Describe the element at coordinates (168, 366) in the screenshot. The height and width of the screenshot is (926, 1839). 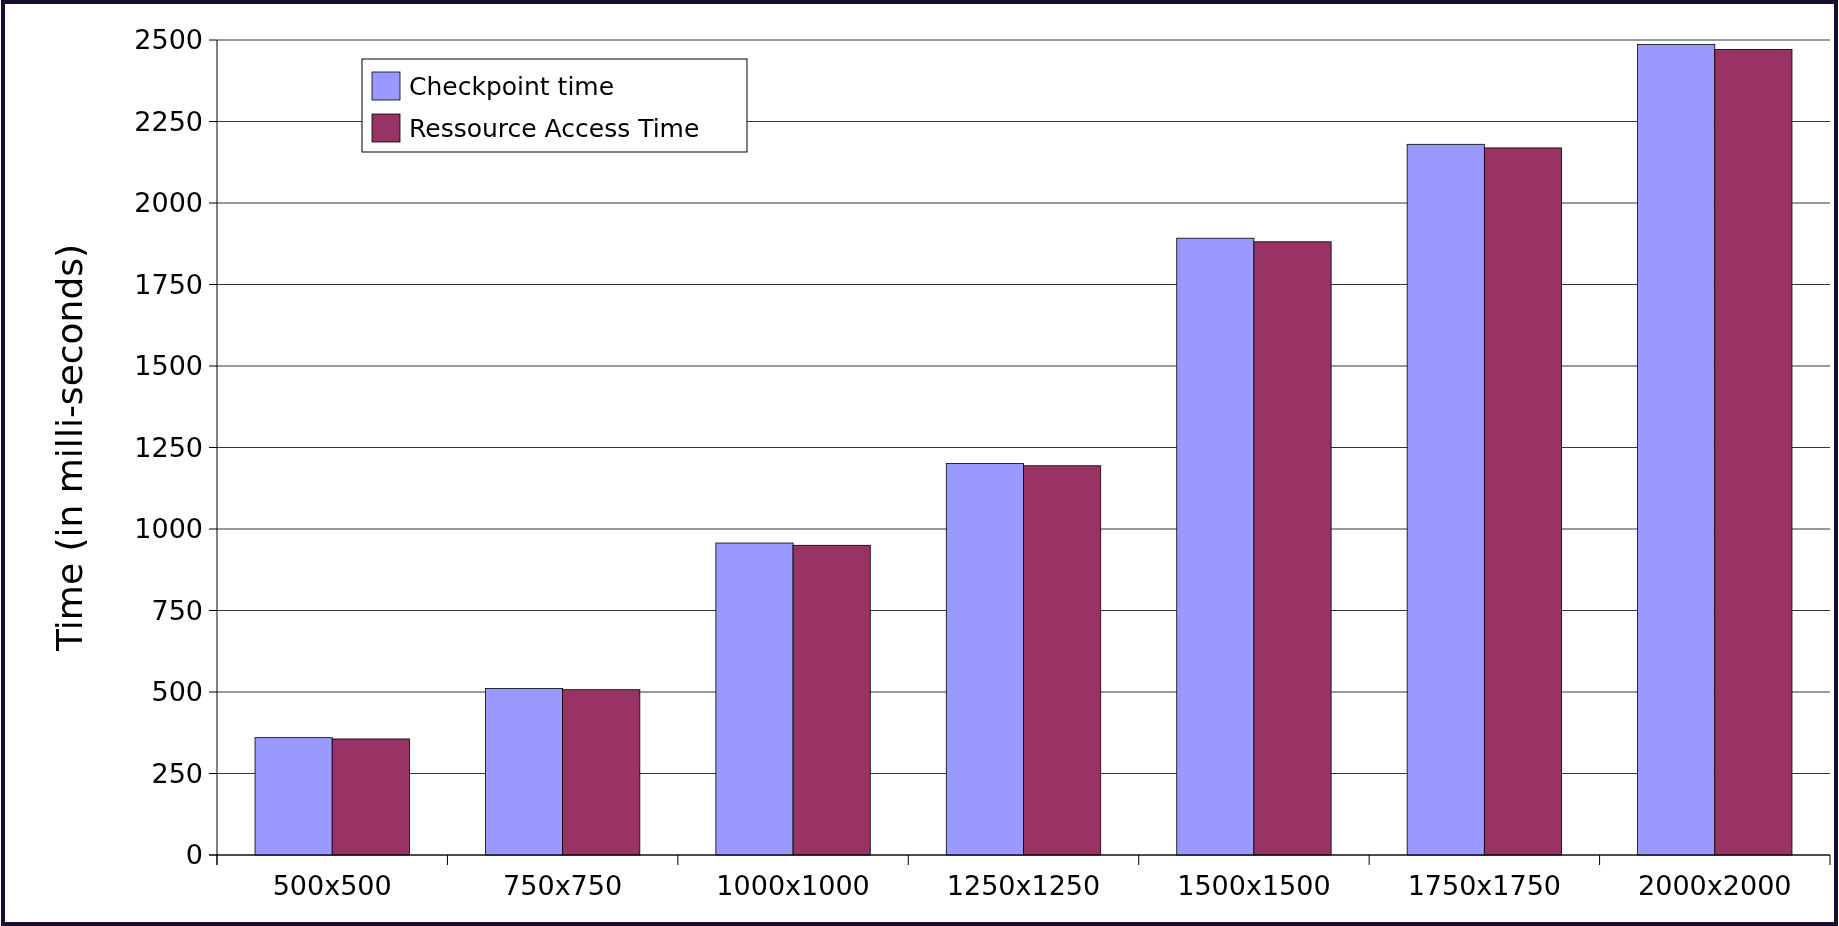
I see `y-tick-label: 1500` at that location.